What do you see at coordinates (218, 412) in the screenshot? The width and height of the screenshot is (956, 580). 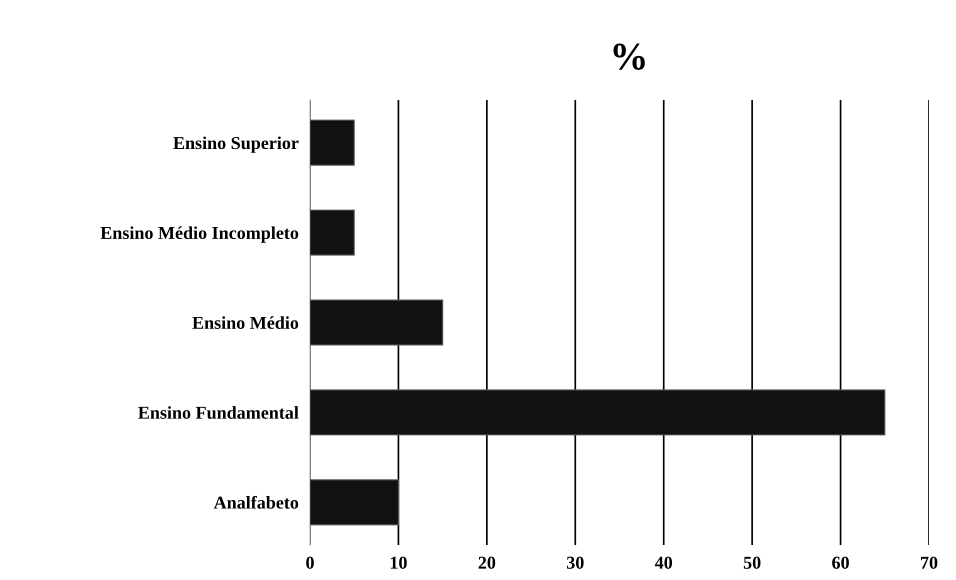 I see `y-tick-label: Ensino Fundamental` at bounding box center [218, 412].